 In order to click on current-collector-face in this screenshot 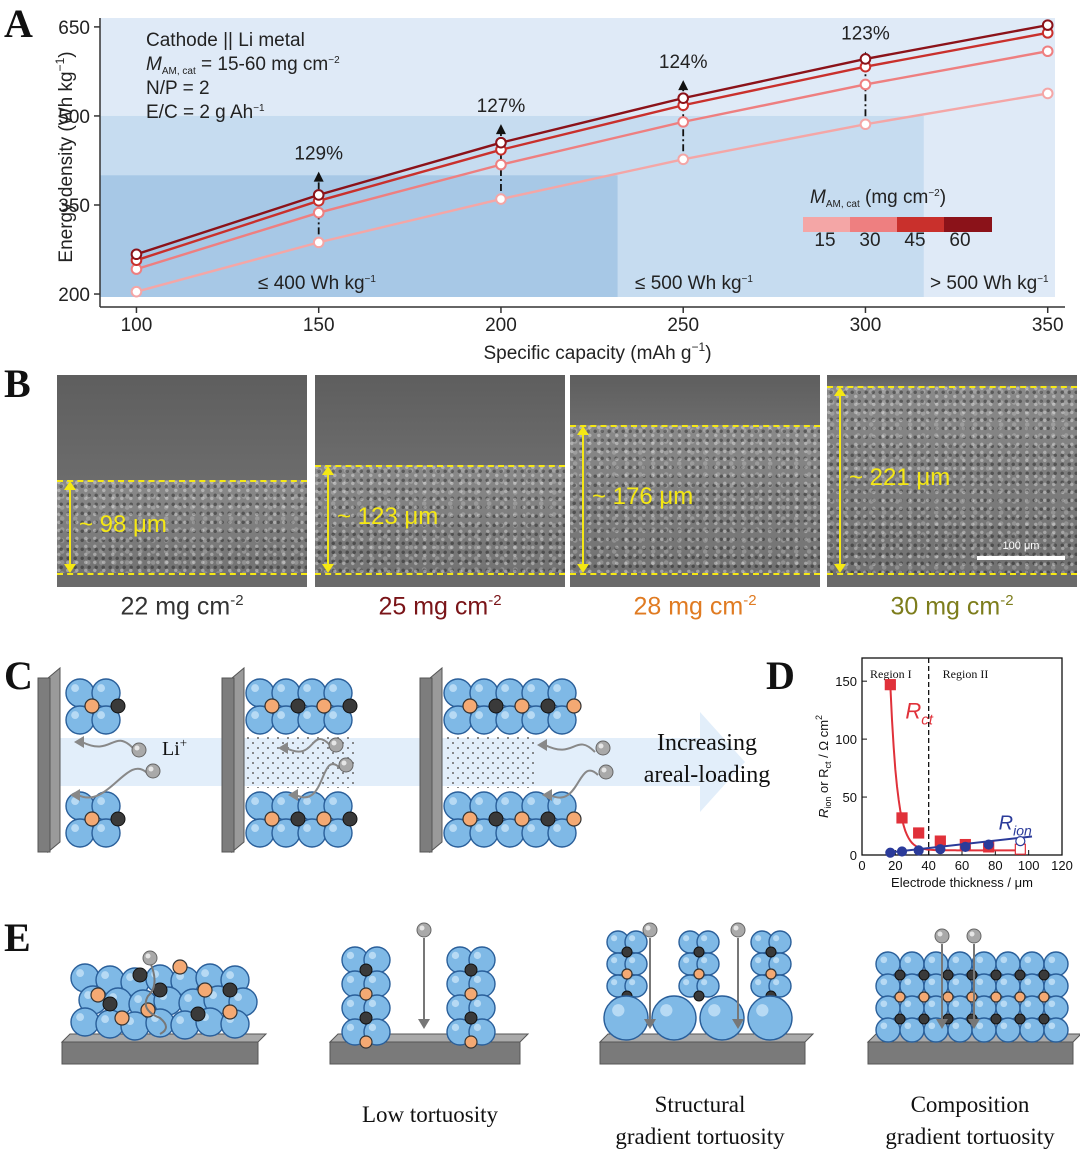, I will do `click(44, 765)`.